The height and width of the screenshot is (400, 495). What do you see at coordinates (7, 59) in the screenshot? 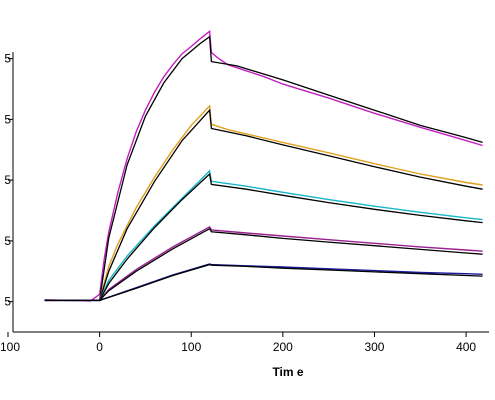
I see `y-tick-label-4: 5` at bounding box center [7, 59].